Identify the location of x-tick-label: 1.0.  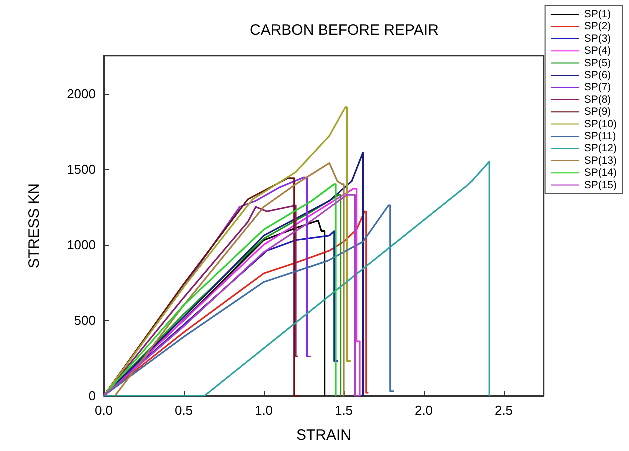
(264, 410).